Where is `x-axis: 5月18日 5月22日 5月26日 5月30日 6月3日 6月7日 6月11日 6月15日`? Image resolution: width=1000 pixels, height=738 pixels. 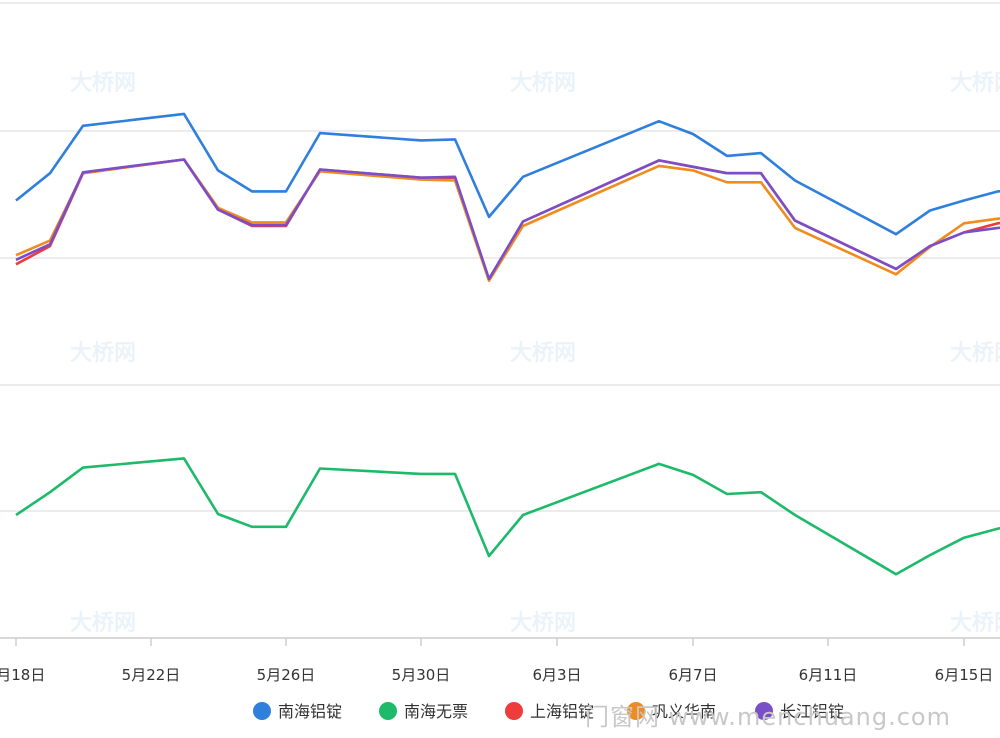 x-axis: 5月18日 5月22日 5月26日 5月30日 6月3日 6月7日 6月11日 6月15日 is located at coordinates (500, 660).